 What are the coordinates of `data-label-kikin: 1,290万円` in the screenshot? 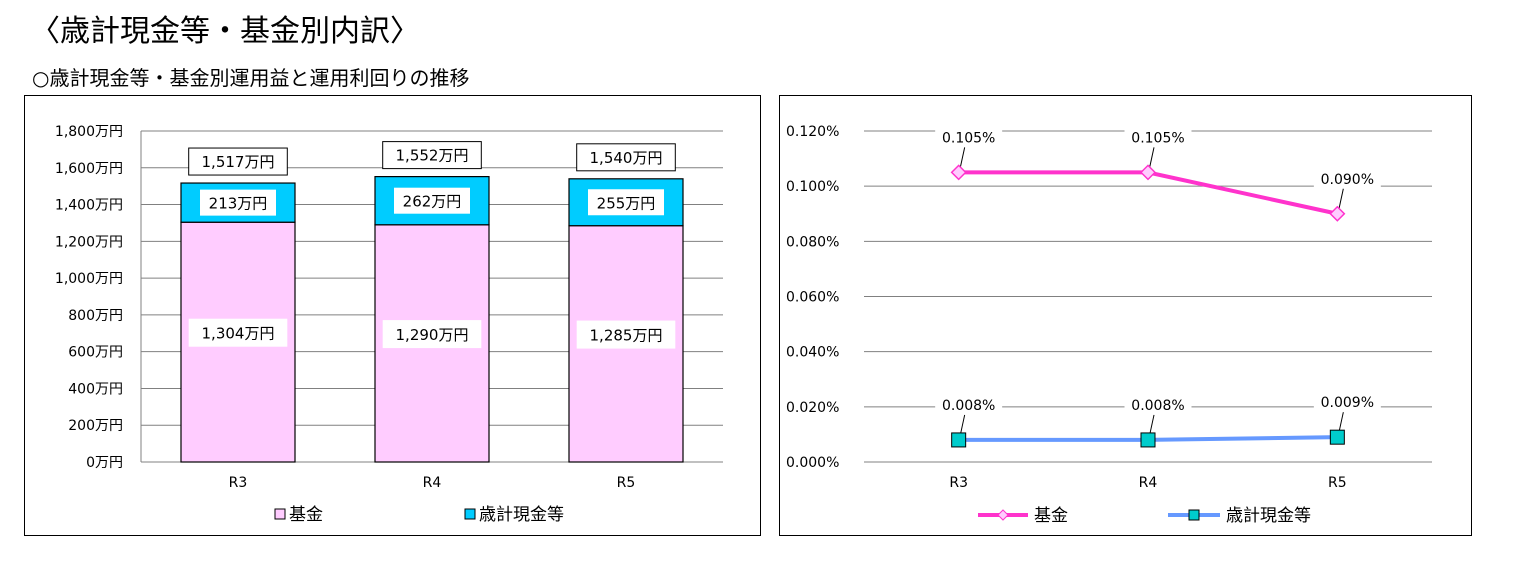 It's located at (432, 335).